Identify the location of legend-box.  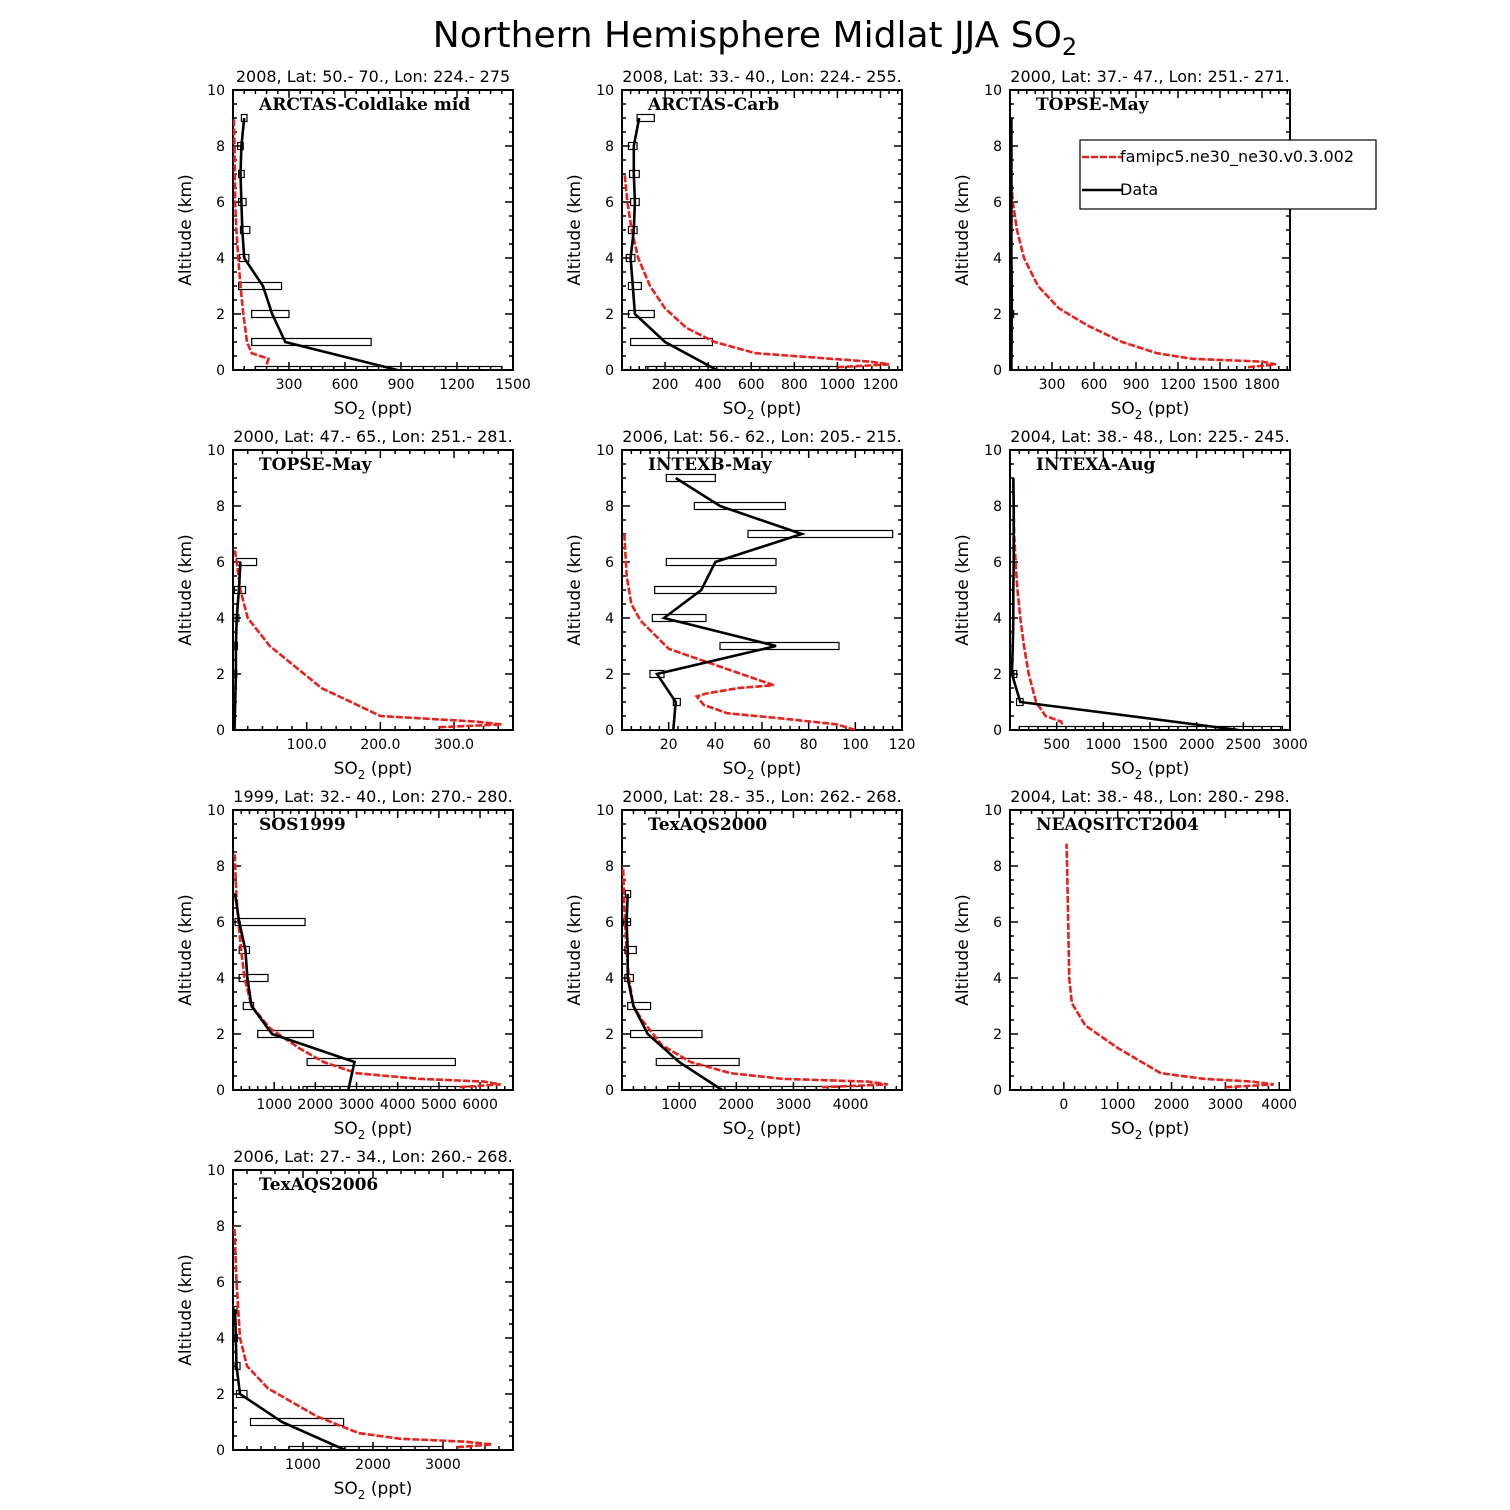
(1228, 174).